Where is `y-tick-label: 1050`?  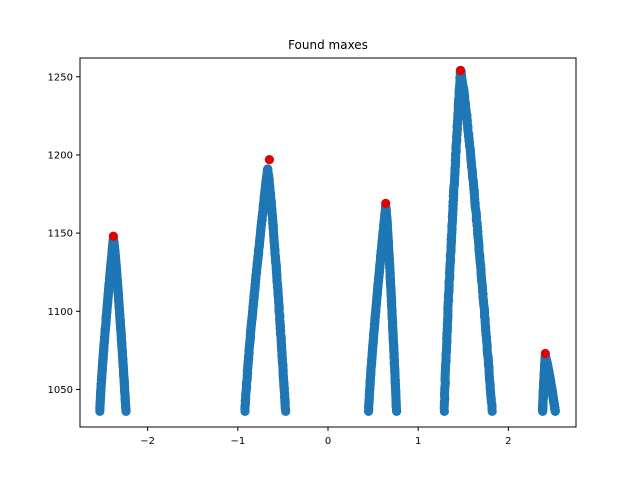 y-tick-label: 1050 is located at coordinates (60, 390).